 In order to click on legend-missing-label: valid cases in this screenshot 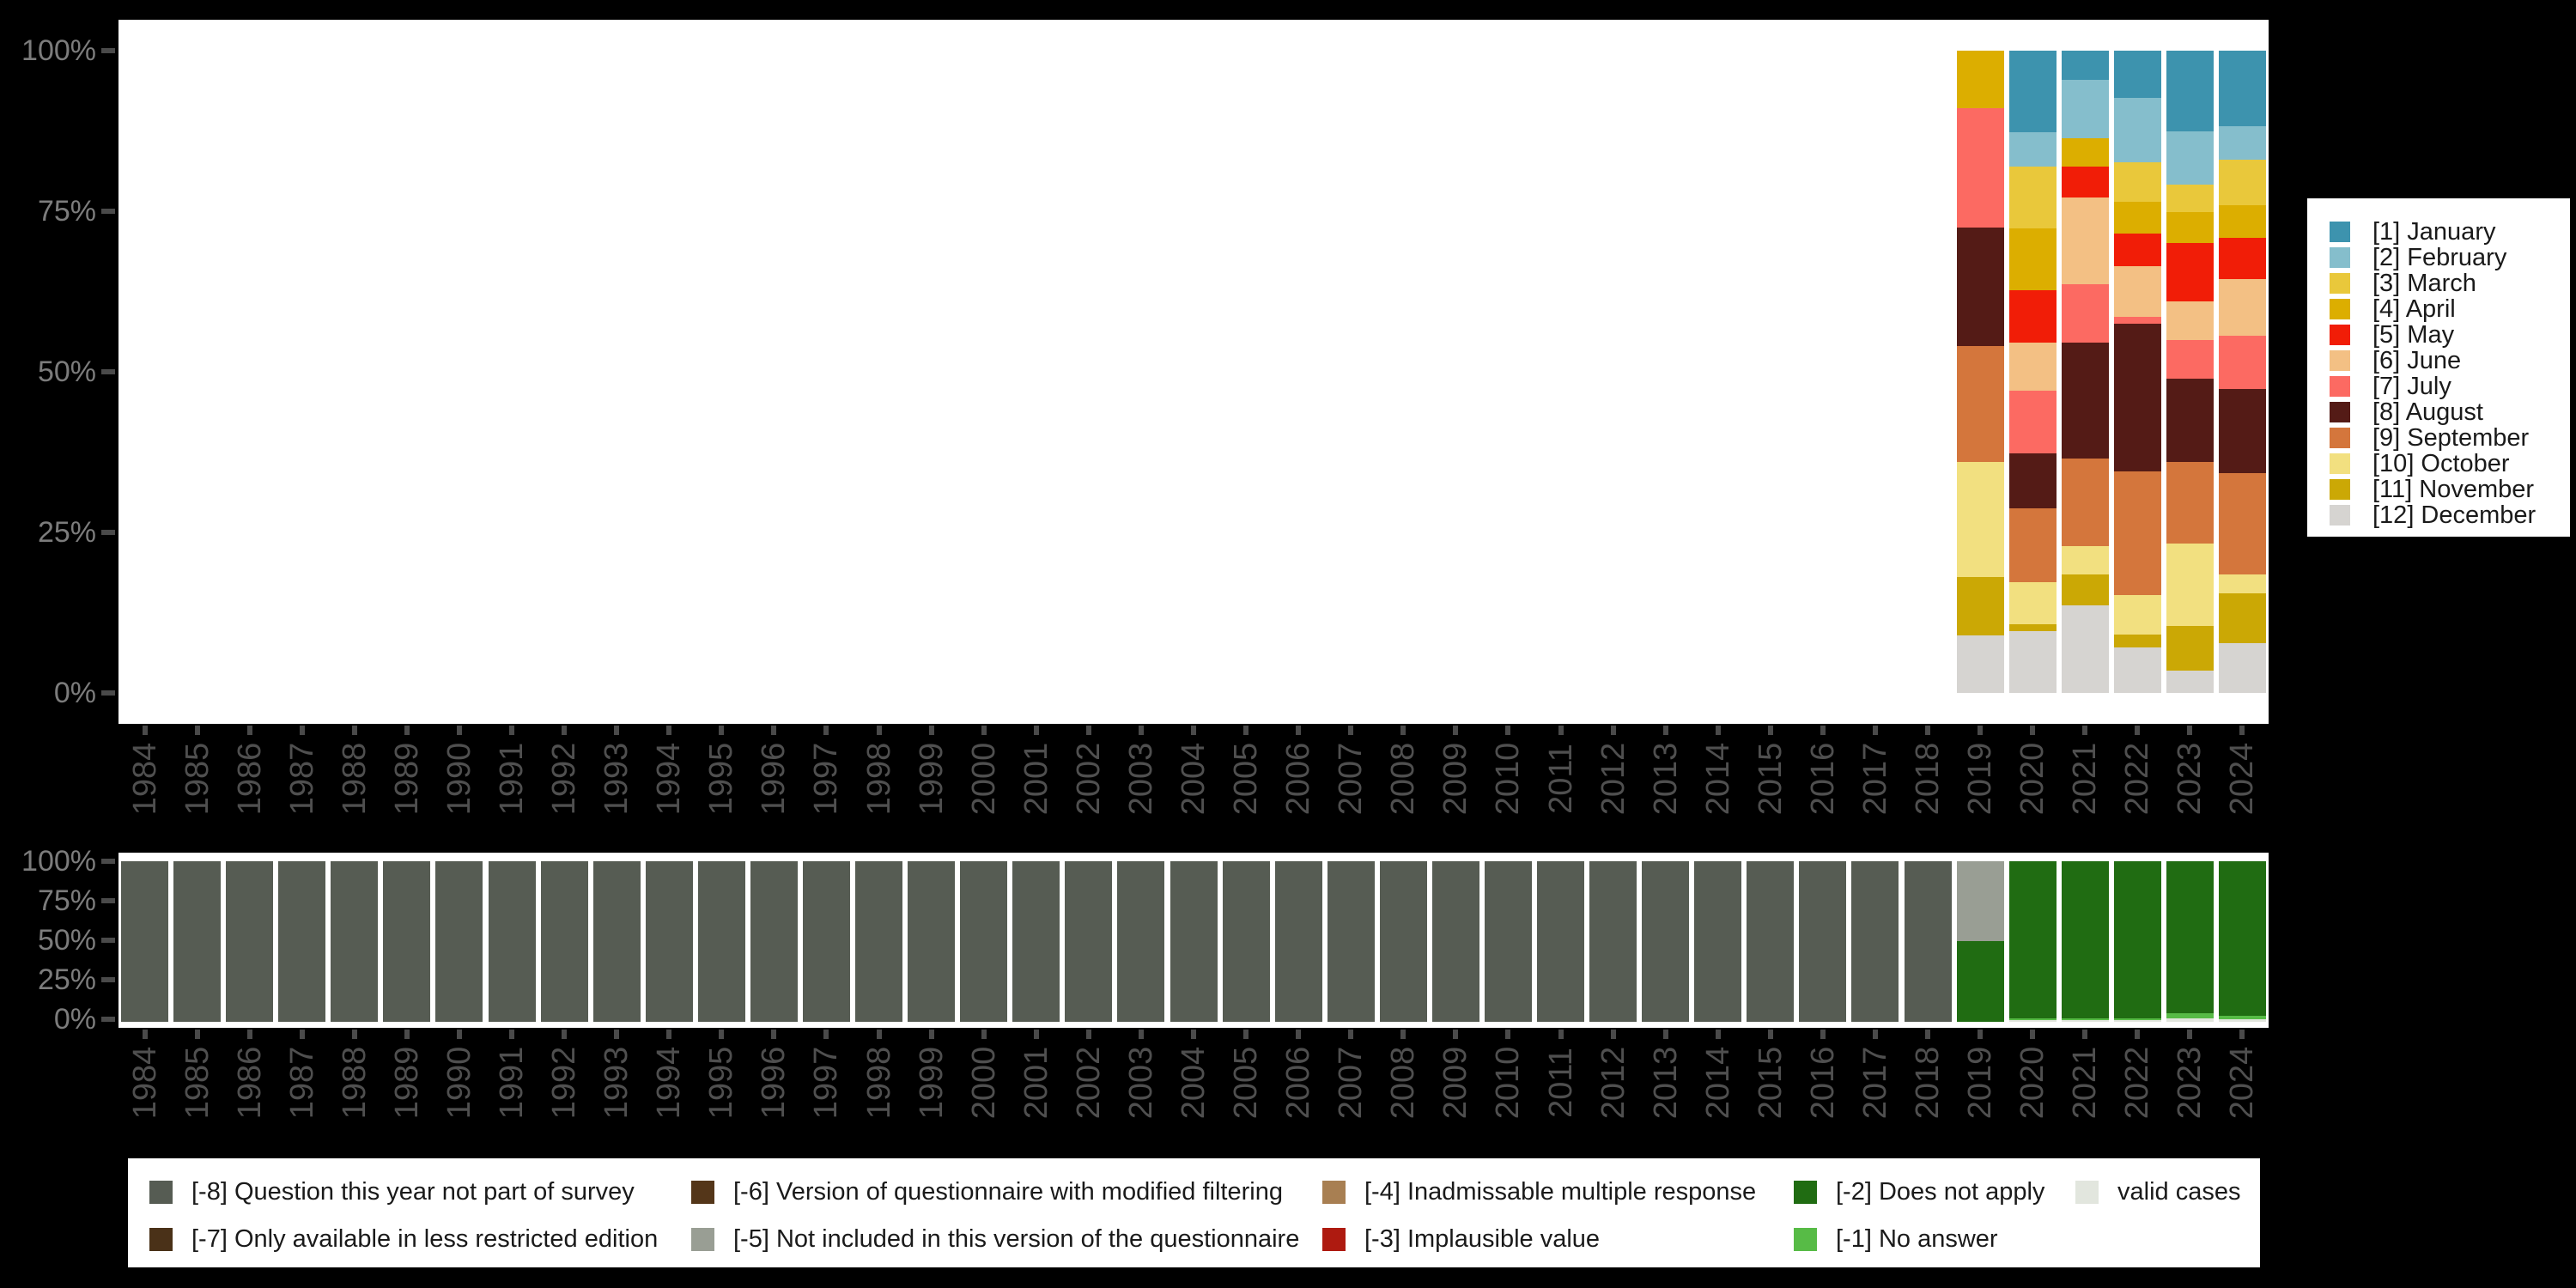, I will do `click(2179, 1192)`.